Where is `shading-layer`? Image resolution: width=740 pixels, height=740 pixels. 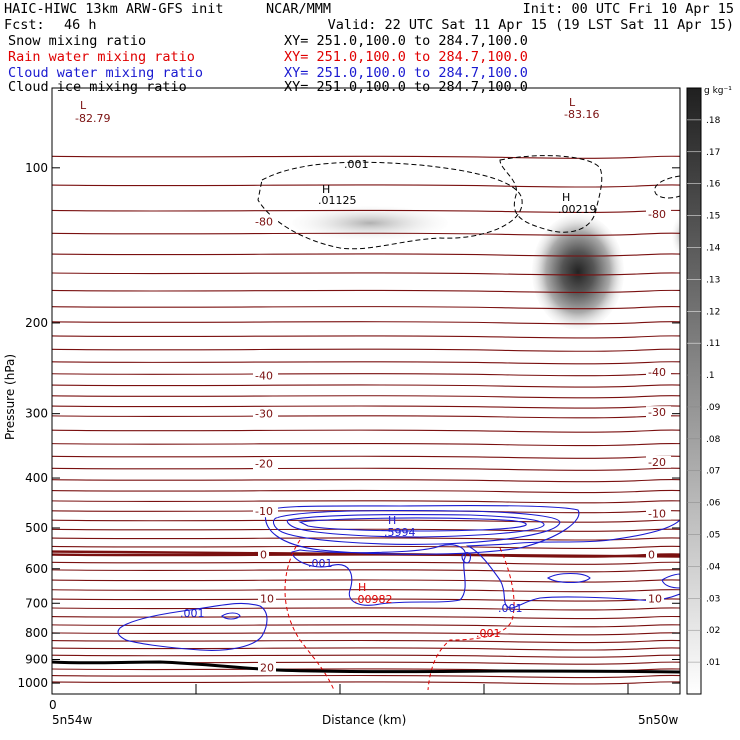 shading-layer is located at coordinates (486, 268).